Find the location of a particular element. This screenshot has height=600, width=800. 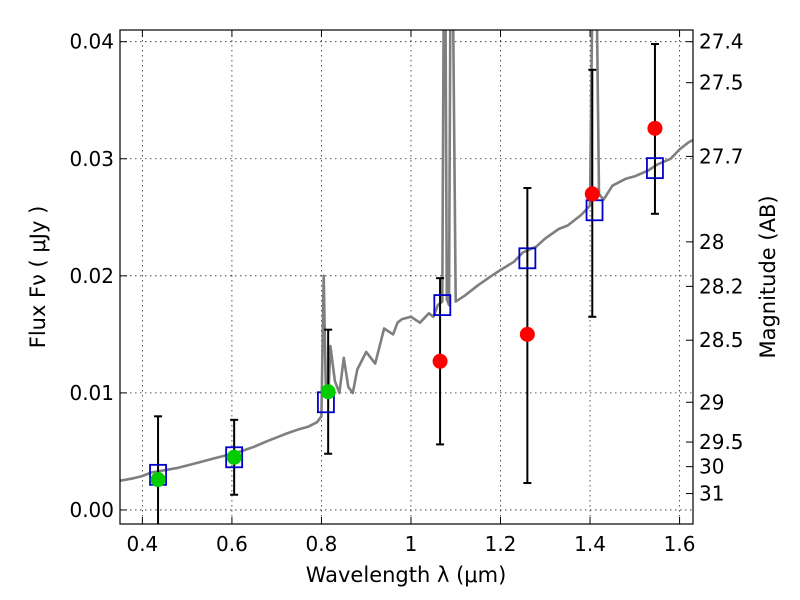

right-axis-ticks: 27.4 27.5 27.7 28 28.2 28.5 29 29.530 31 is located at coordinates (715, 268).